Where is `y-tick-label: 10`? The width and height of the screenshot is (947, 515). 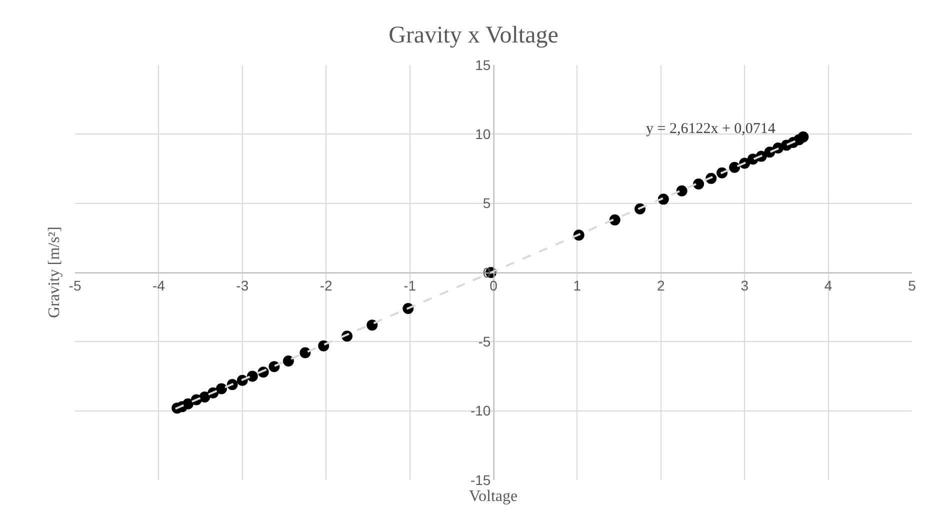
y-tick-label: 10 is located at coordinates (483, 134).